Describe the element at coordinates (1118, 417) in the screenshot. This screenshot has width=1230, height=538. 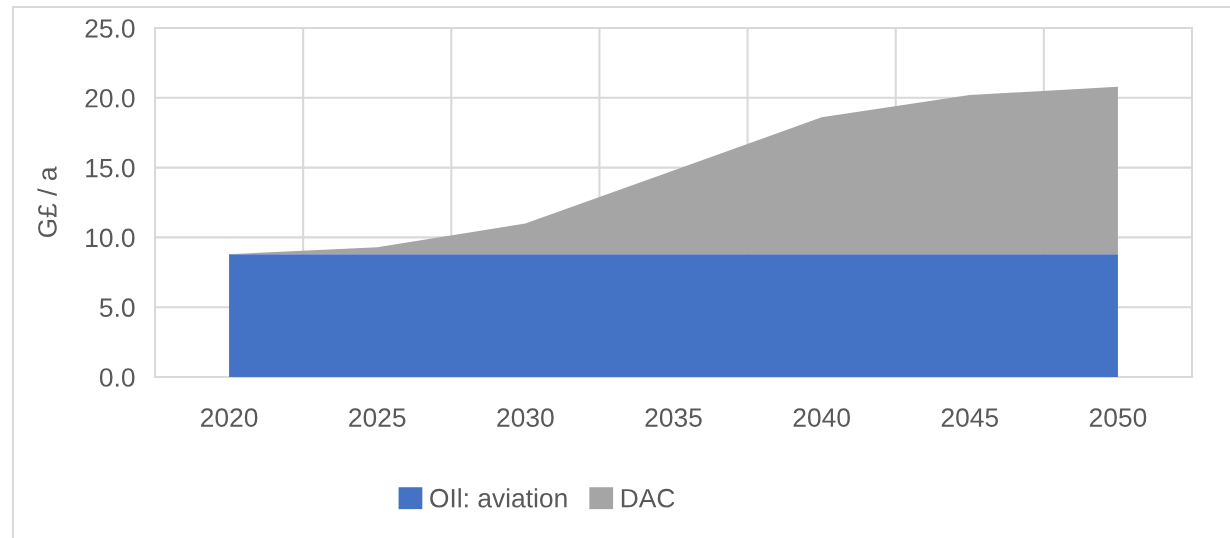
I see `x-tick-label: 2050` at that location.